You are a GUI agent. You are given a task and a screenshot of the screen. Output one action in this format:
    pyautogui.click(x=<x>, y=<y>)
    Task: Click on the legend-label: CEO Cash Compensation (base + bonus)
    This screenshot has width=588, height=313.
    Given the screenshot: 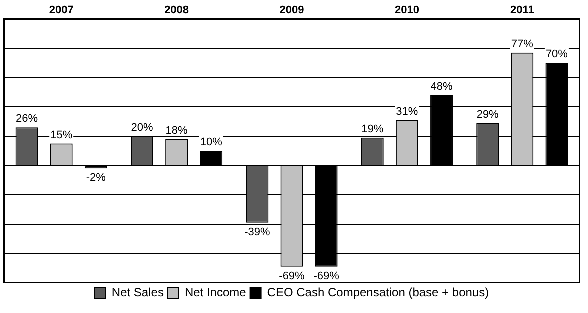 What is the action you would take?
    pyautogui.click(x=378, y=292)
    